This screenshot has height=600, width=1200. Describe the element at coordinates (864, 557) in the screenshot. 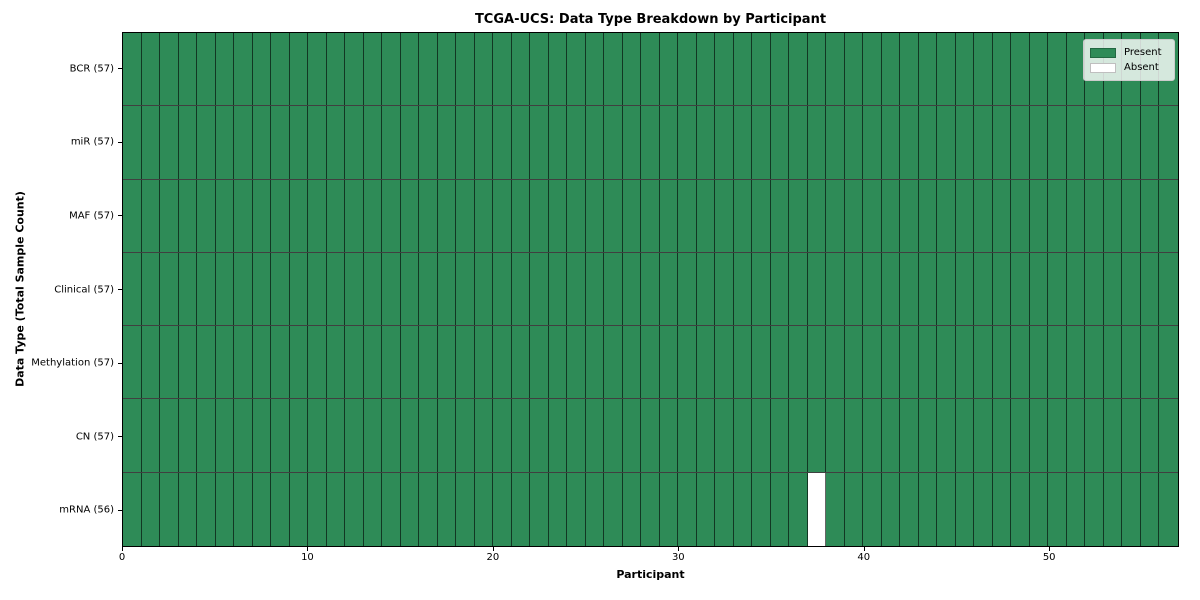

I see `x-tick-label: 40` at that location.